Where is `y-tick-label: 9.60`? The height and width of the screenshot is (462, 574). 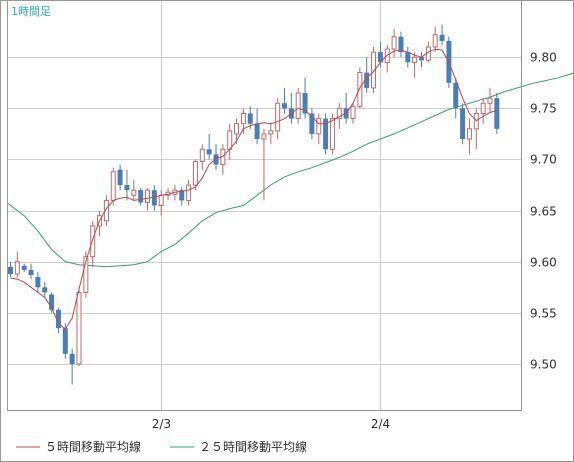 y-tick-label: 9.60 is located at coordinates (543, 263).